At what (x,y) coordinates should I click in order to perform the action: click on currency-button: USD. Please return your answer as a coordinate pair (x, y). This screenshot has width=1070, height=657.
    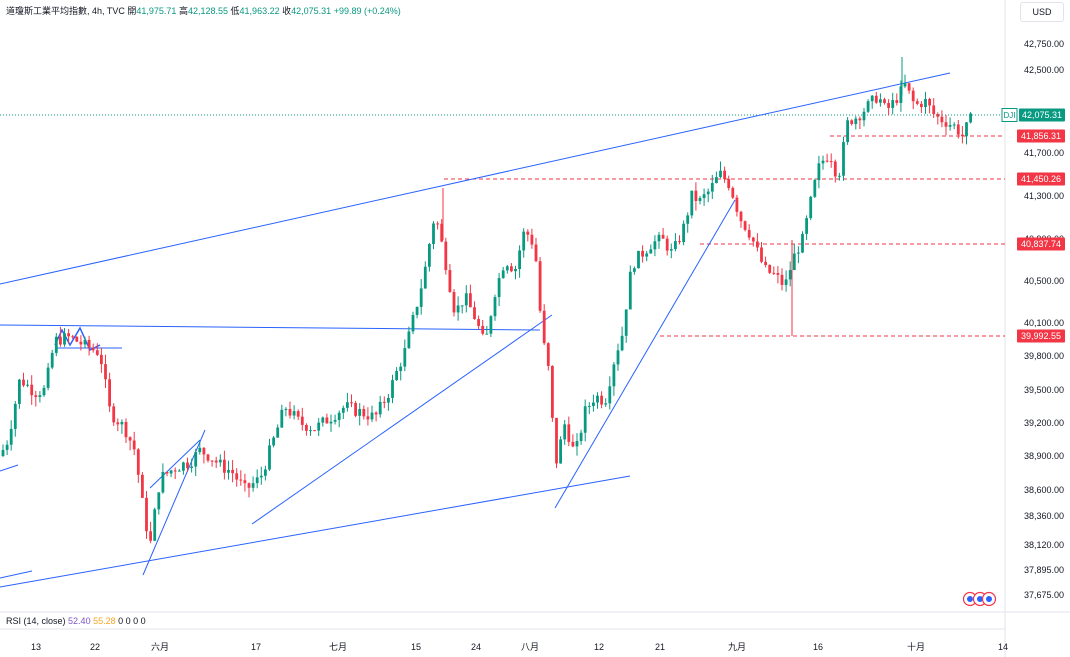
    Looking at the image, I should click on (1042, 12).